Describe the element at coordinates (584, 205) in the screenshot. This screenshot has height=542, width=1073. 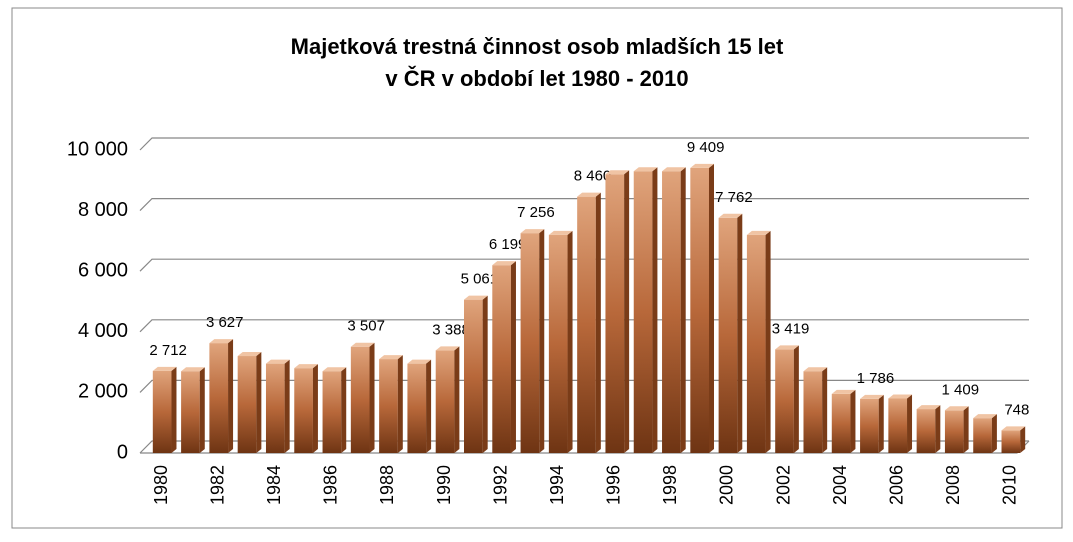
I see `grid-line` at that location.